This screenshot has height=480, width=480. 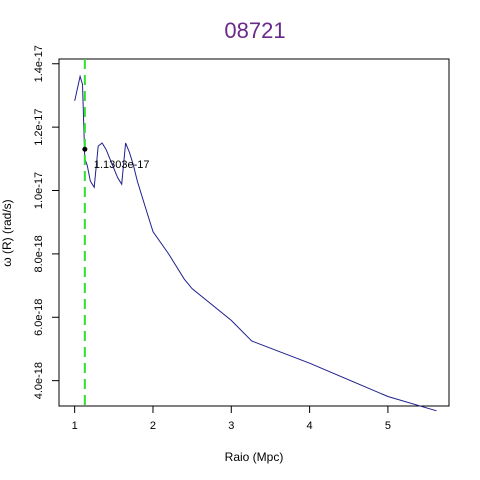 I want to click on y-tick-label: 1.4e-17, so click(x=39, y=63).